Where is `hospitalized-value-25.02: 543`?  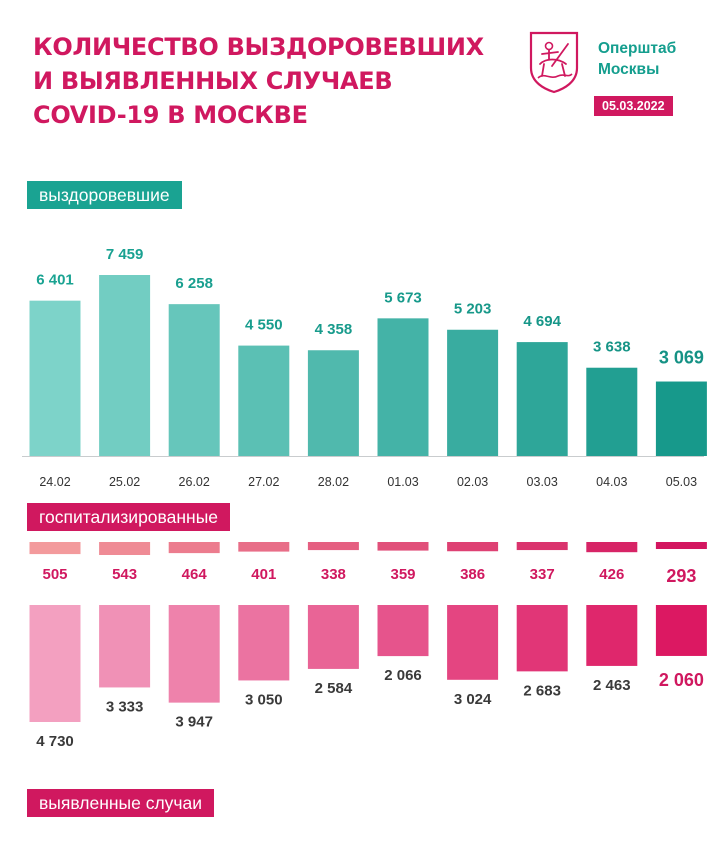 hospitalized-value-25.02: 543 is located at coordinates (124, 574).